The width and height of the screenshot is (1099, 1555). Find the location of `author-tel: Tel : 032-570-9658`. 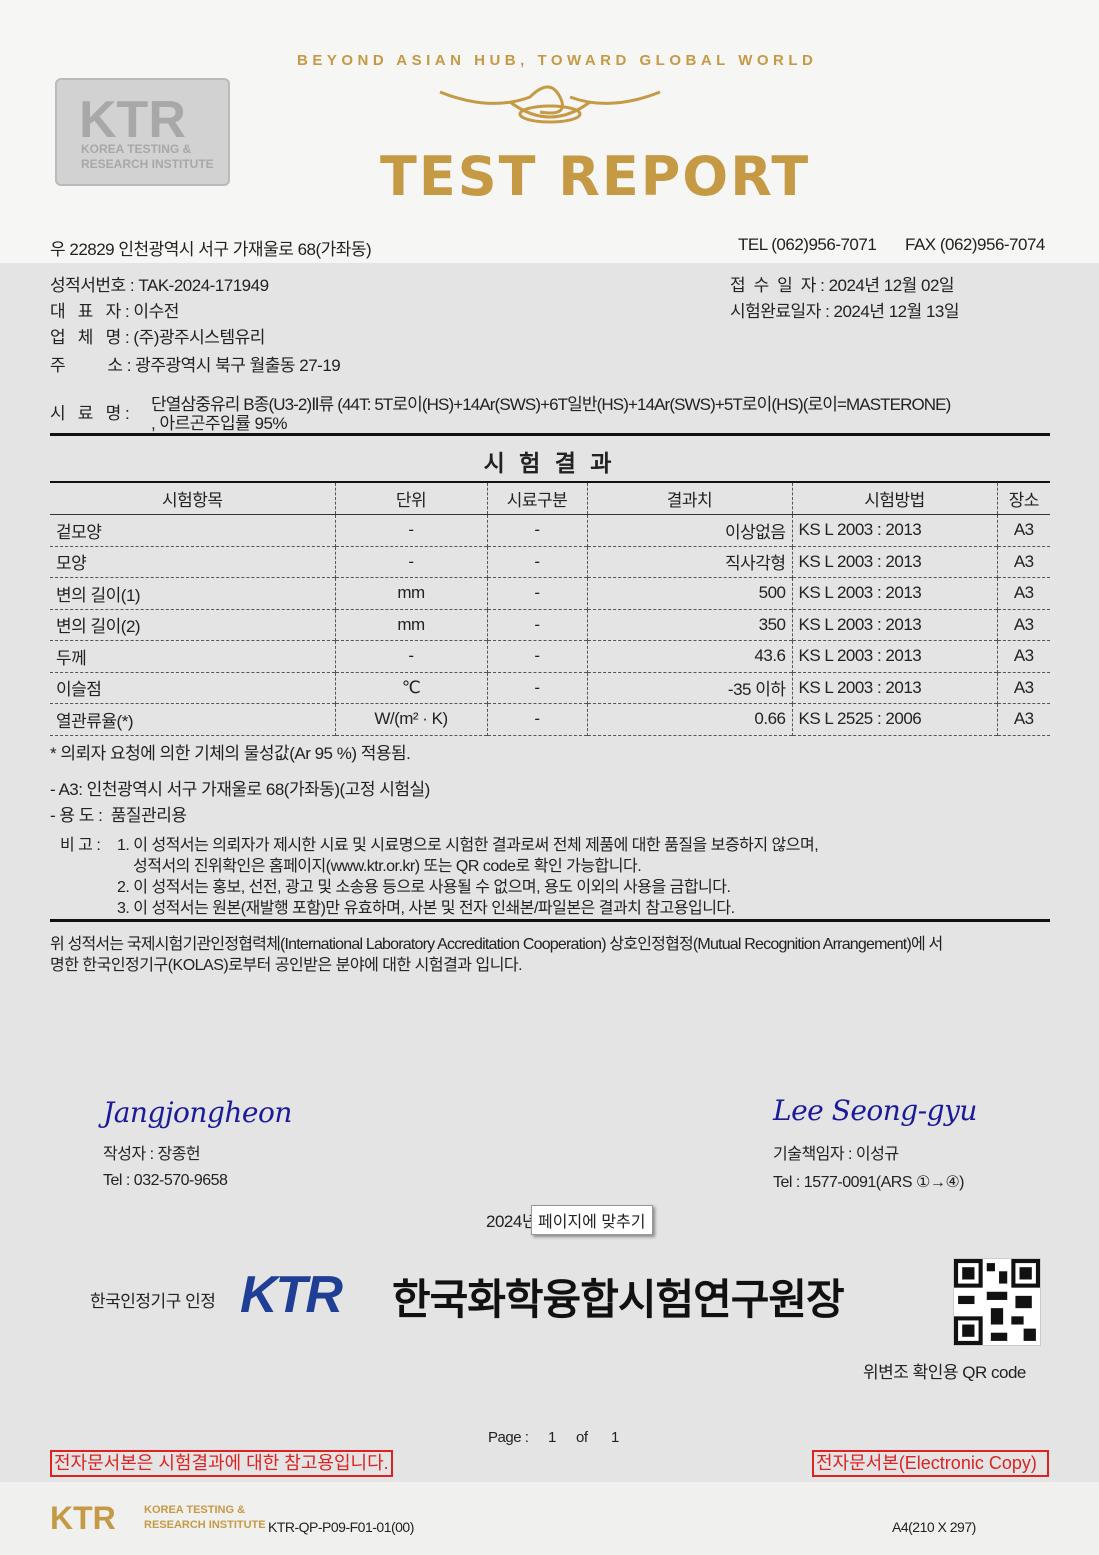

author-tel: Tel : 032-570-9658 is located at coordinates (165, 1180).